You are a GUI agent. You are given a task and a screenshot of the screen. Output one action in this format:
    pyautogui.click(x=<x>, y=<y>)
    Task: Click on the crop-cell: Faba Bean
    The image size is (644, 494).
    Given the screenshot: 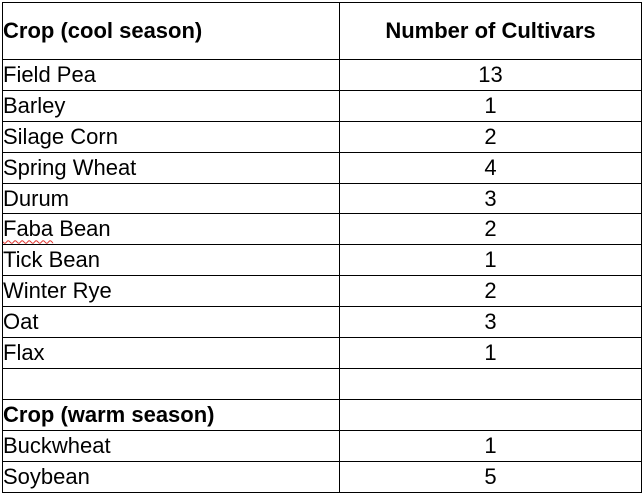 What is the action you would take?
    pyautogui.click(x=171, y=229)
    